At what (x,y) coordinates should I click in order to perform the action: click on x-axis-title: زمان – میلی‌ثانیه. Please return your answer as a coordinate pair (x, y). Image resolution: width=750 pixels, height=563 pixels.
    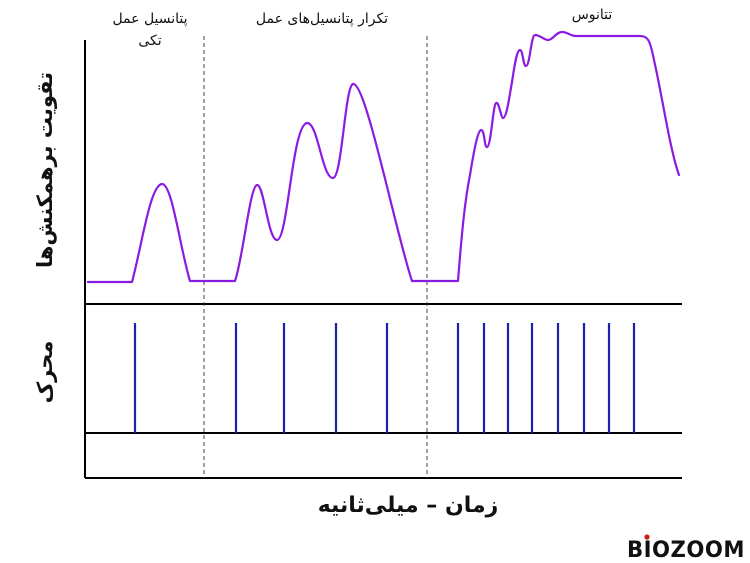
    Looking at the image, I should click on (408, 505).